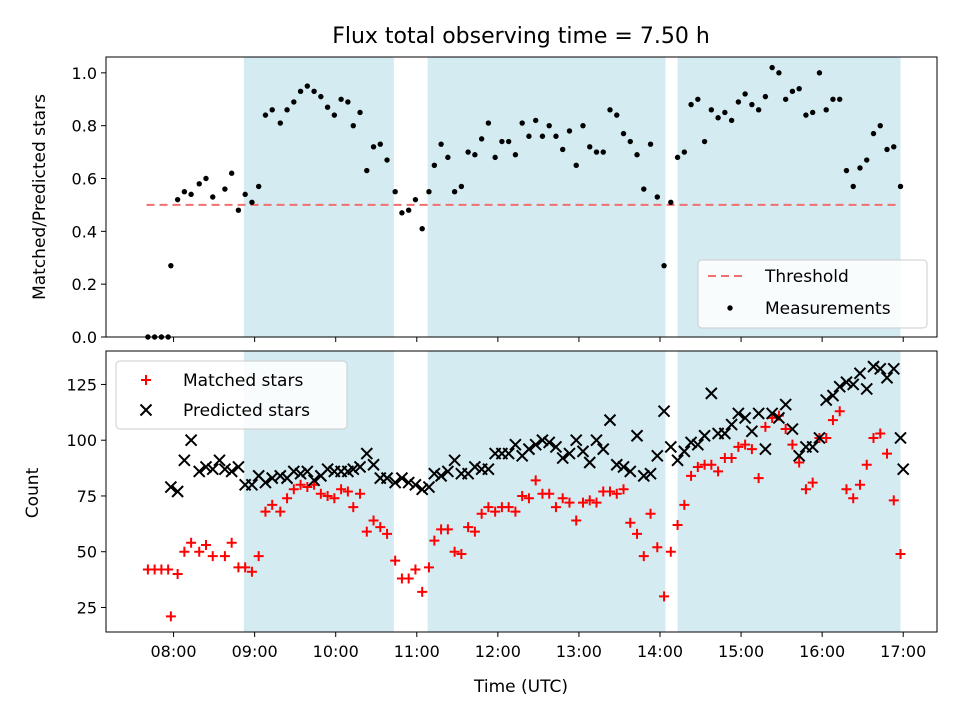 The width and height of the screenshot is (960, 720). I want to click on top-legend: Threshold Measurements, so click(812, 294).